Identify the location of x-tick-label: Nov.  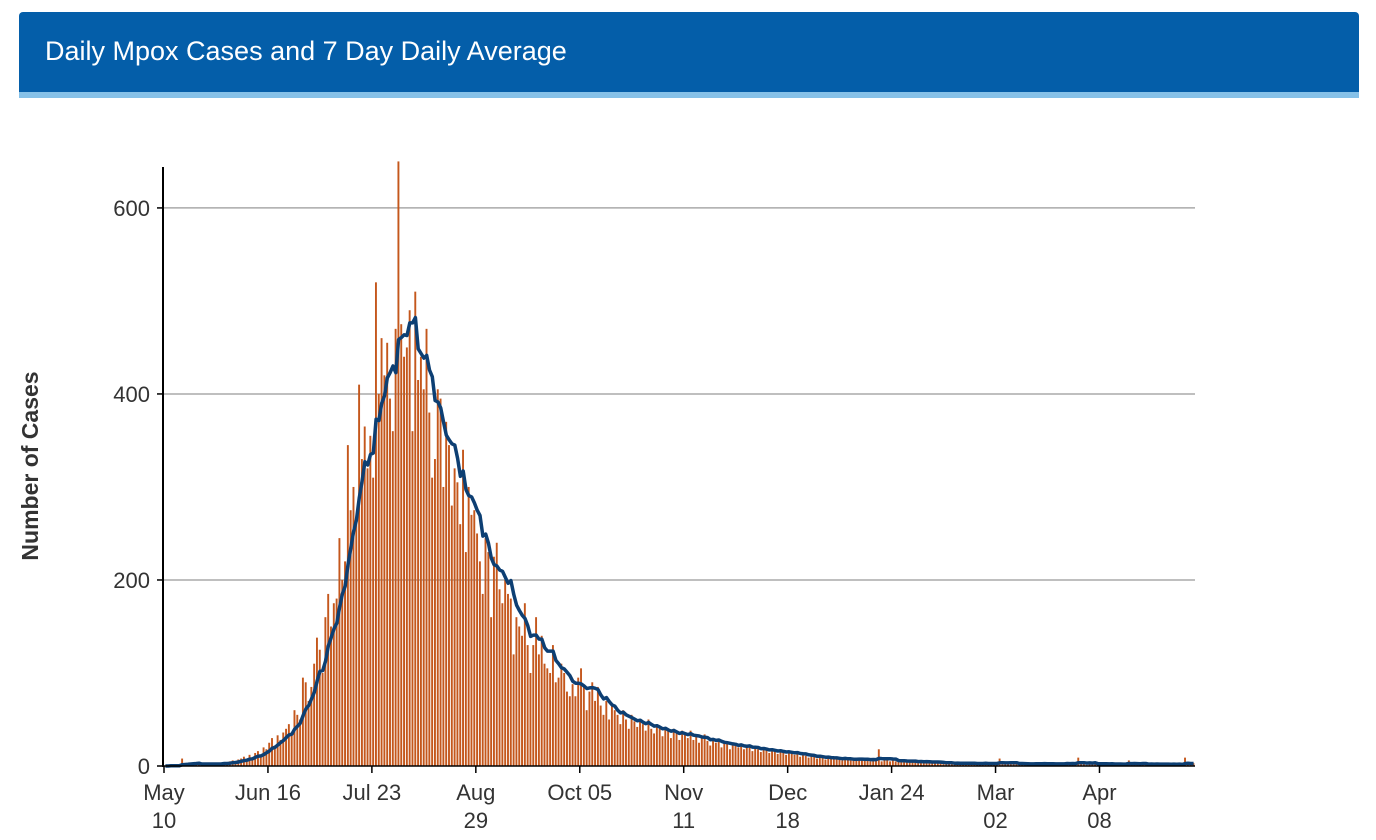
(683, 792).